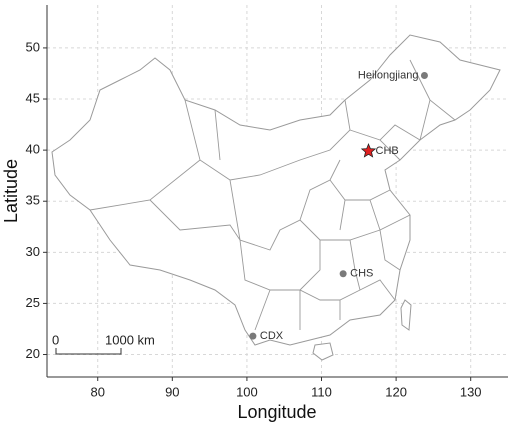 This screenshot has width=512, height=427. Describe the element at coordinates (361, 274) in the screenshot. I see `point-label: CHS` at that location.